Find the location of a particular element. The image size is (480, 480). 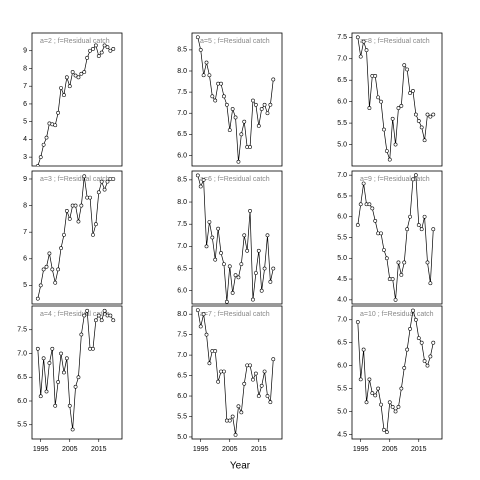

panel: a=5 ; f=Residual catch is located at coordinates (235, 99).